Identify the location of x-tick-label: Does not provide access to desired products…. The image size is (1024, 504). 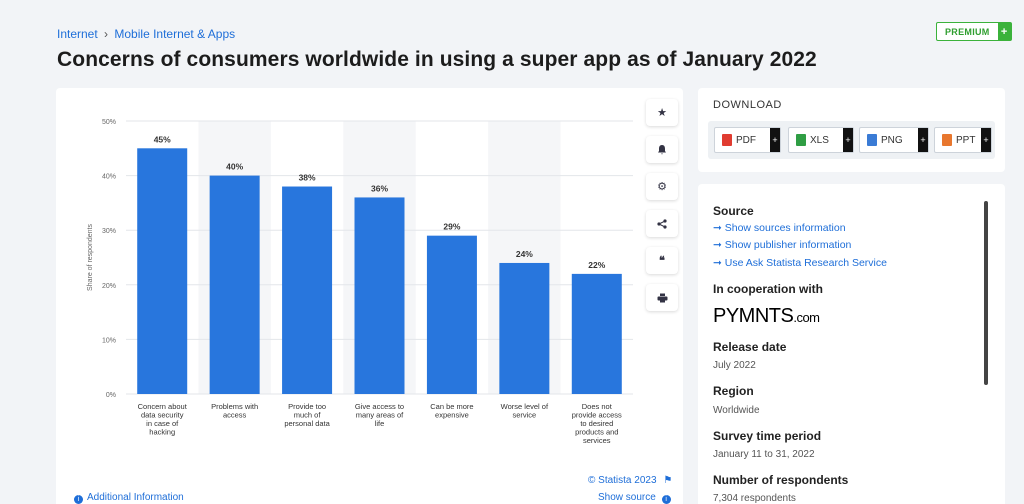
(597, 423).